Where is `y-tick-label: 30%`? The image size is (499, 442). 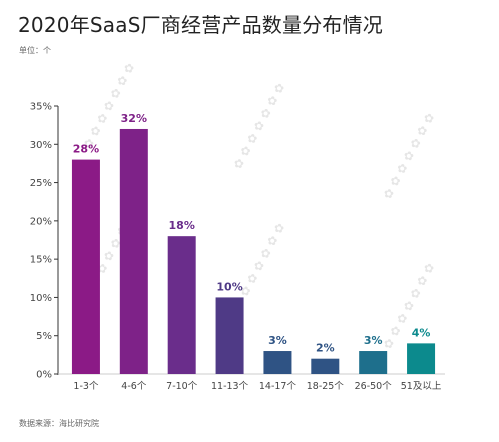
y-tick-label: 30% is located at coordinates (41, 145).